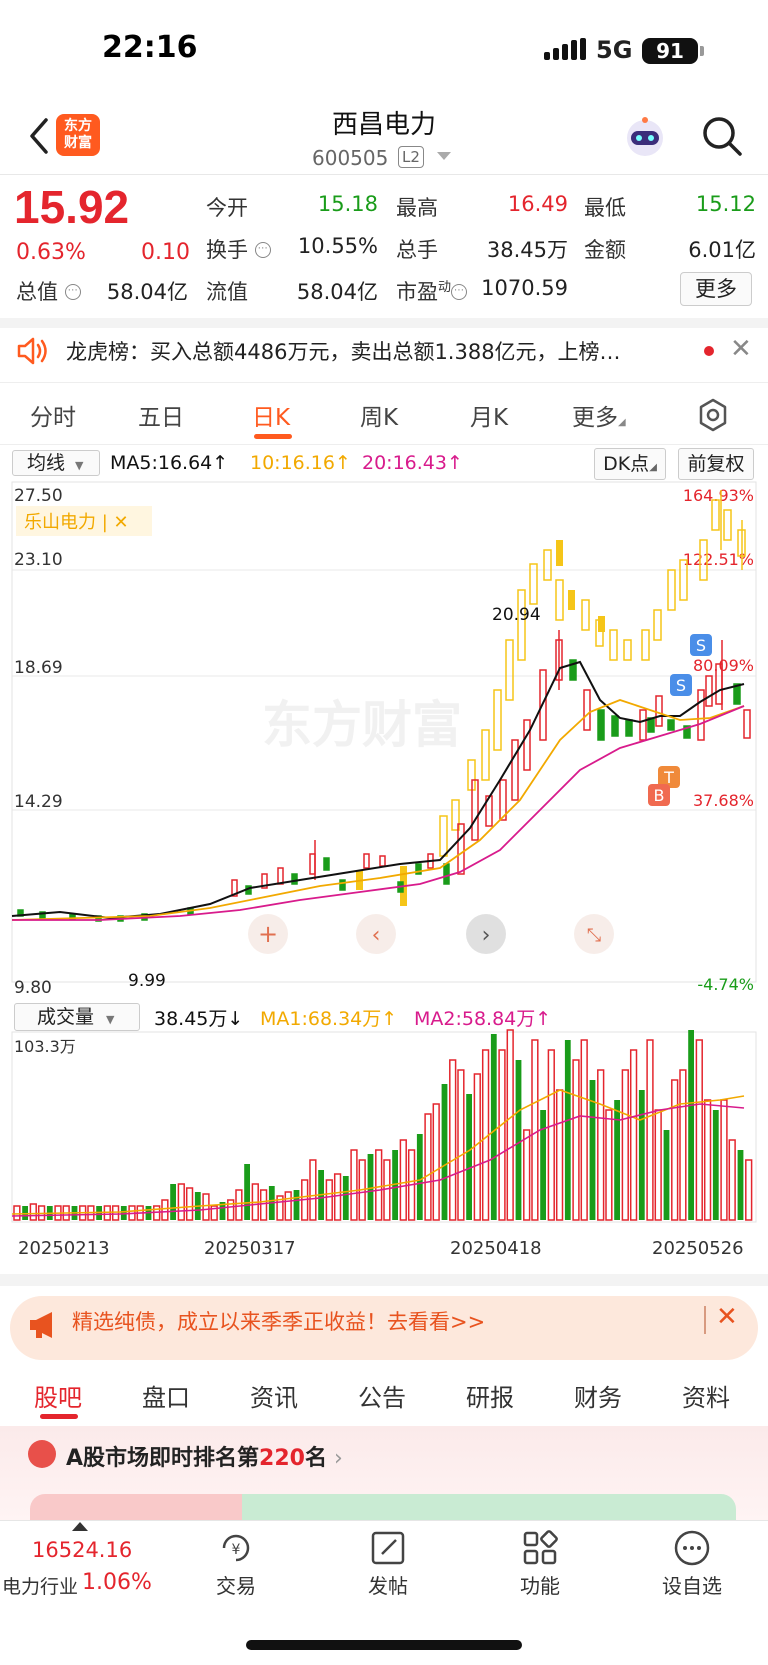 This screenshot has height=1665, width=768. I want to click on mcap-value: 58.04亿, so click(147, 292).